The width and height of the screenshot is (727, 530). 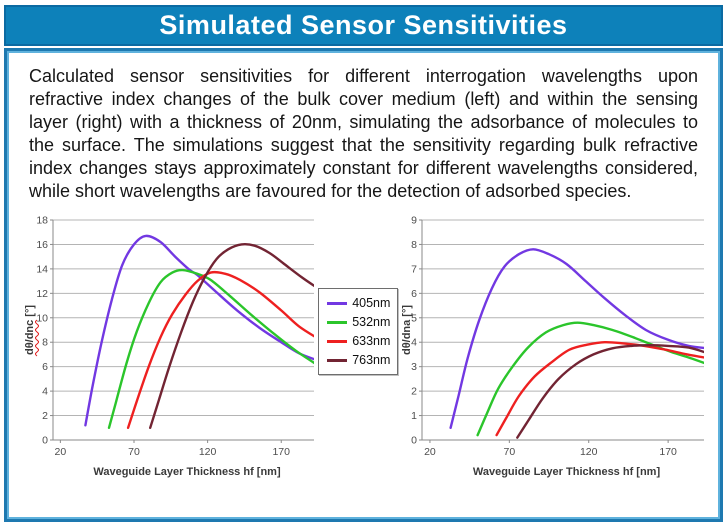 I want to click on legend-item-532nm: 532nm, so click(x=358, y=322).